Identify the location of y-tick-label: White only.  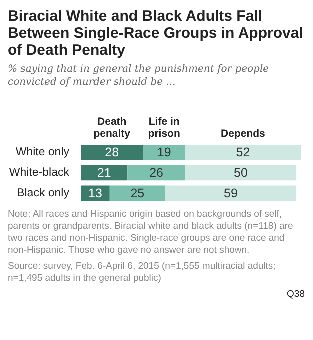
(43, 152).